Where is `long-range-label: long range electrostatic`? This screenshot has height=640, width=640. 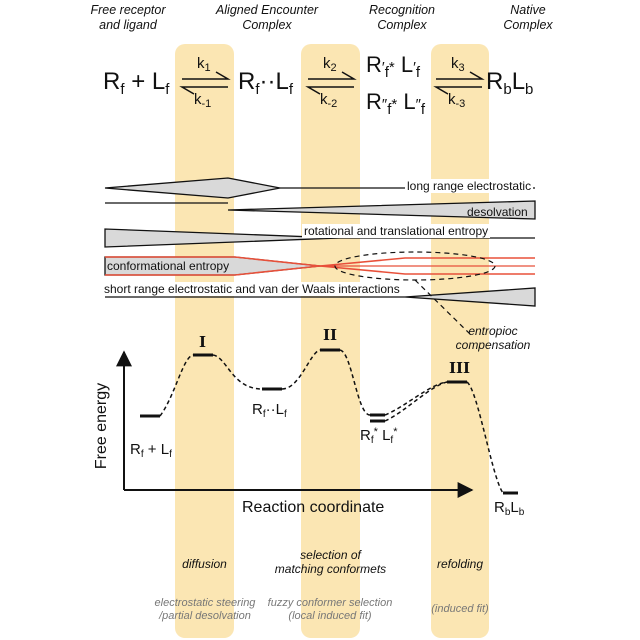
long-range-label: long range electrostatic is located at coordinates (469, 186).